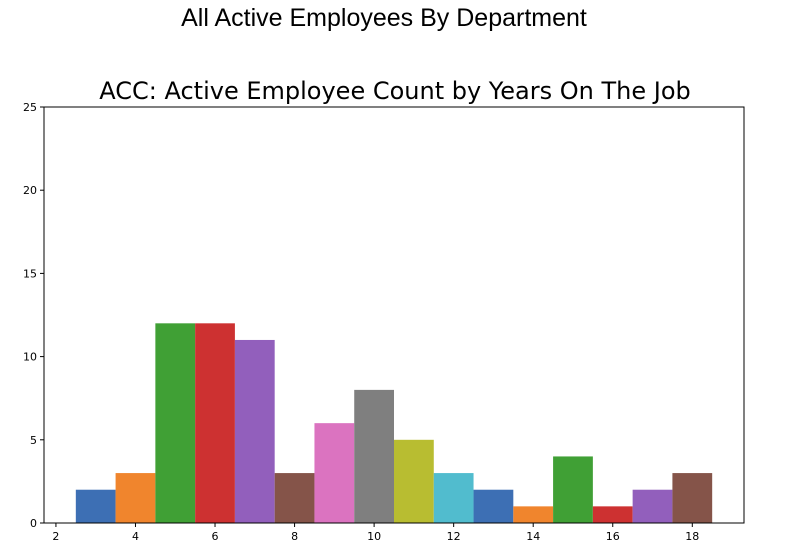  What do you see at coordinates (55, 536) in the screenshot?
I see `x-tick-label-2: 2` at bounding box center [55, 536].